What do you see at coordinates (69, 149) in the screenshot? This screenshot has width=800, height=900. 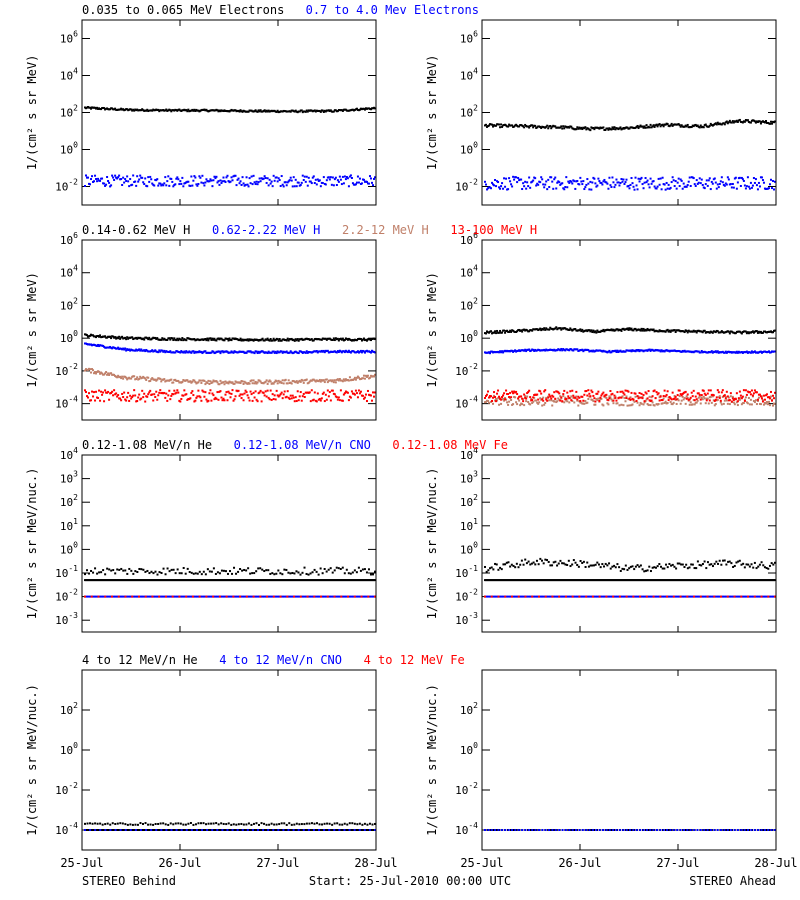 I see `y-tick-label: 100` at bounding box center [69, 149].